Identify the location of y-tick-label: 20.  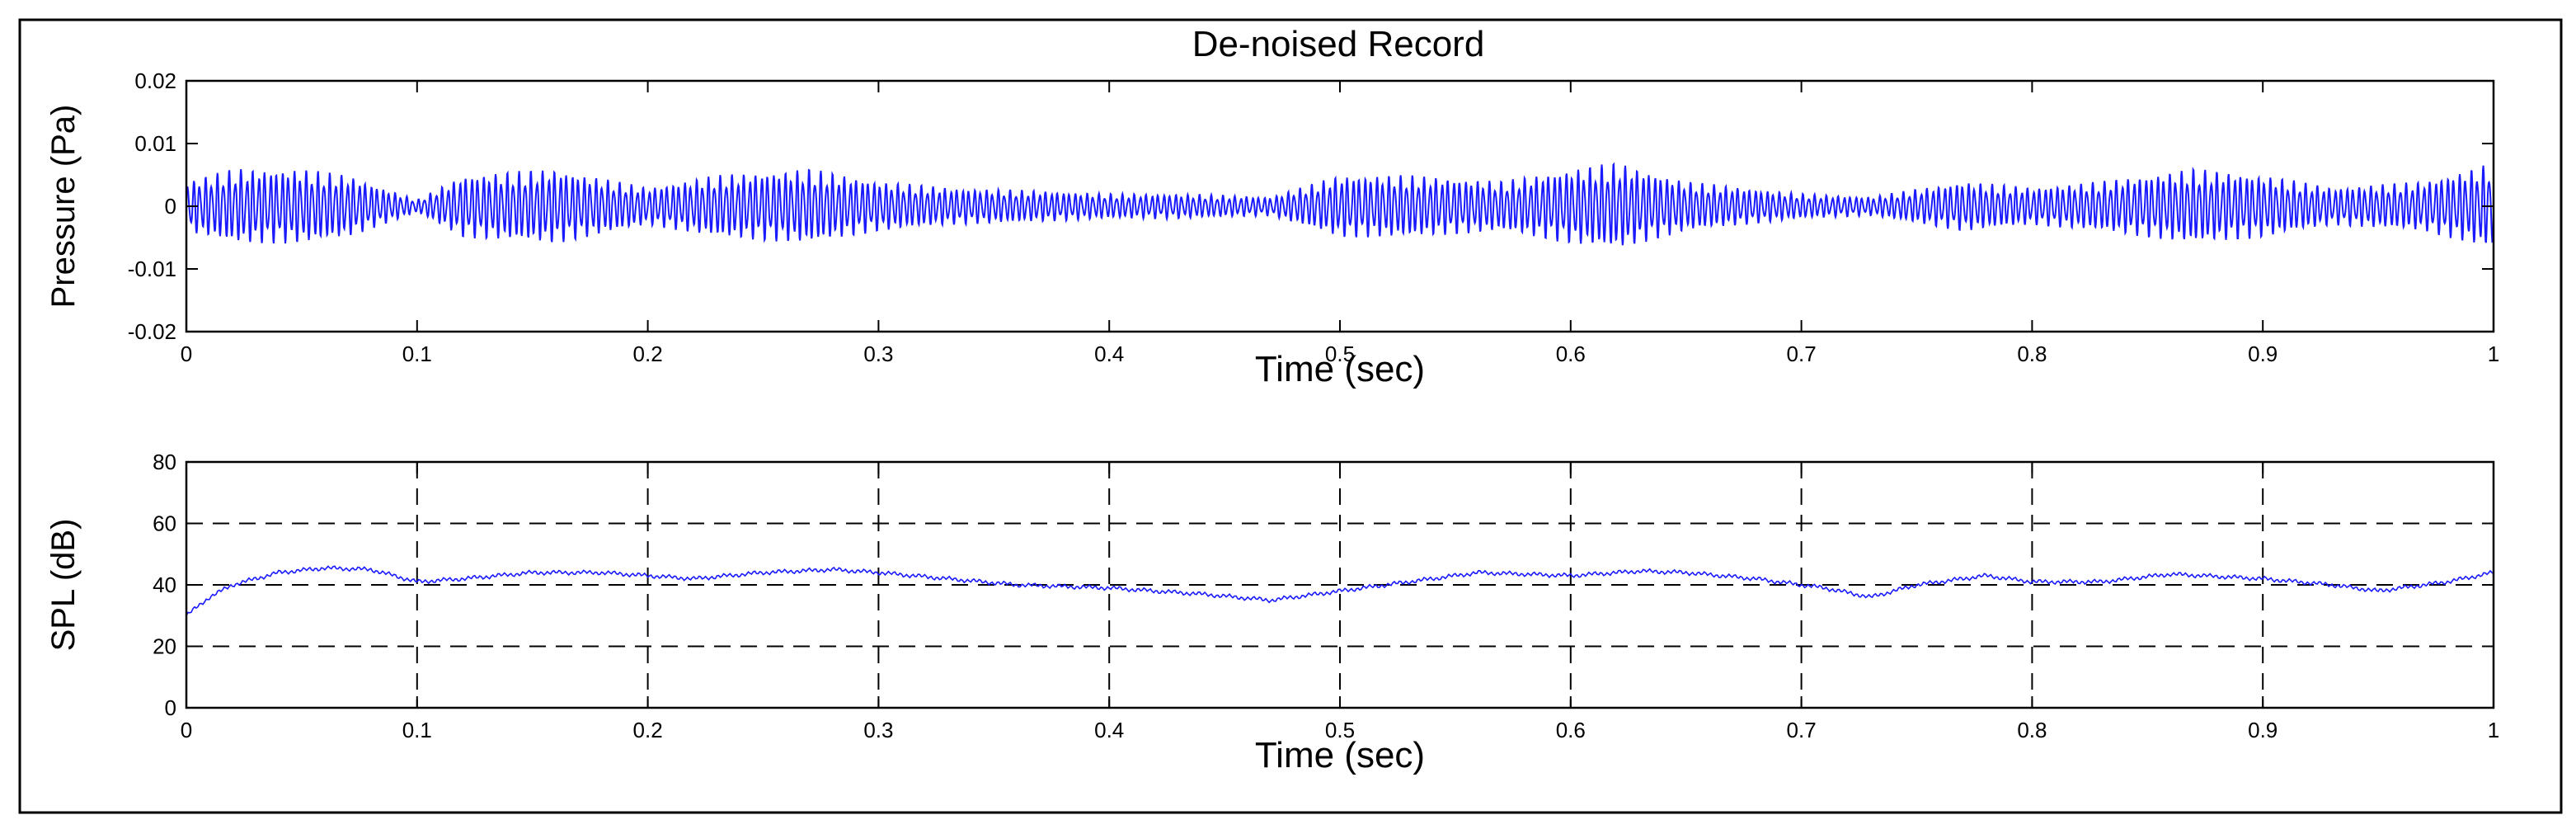
(164, 646).